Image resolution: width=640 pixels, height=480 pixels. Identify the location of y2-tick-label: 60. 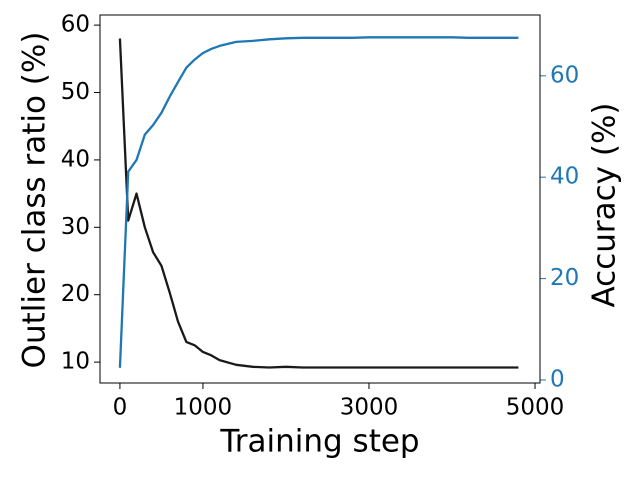
(564, 75).